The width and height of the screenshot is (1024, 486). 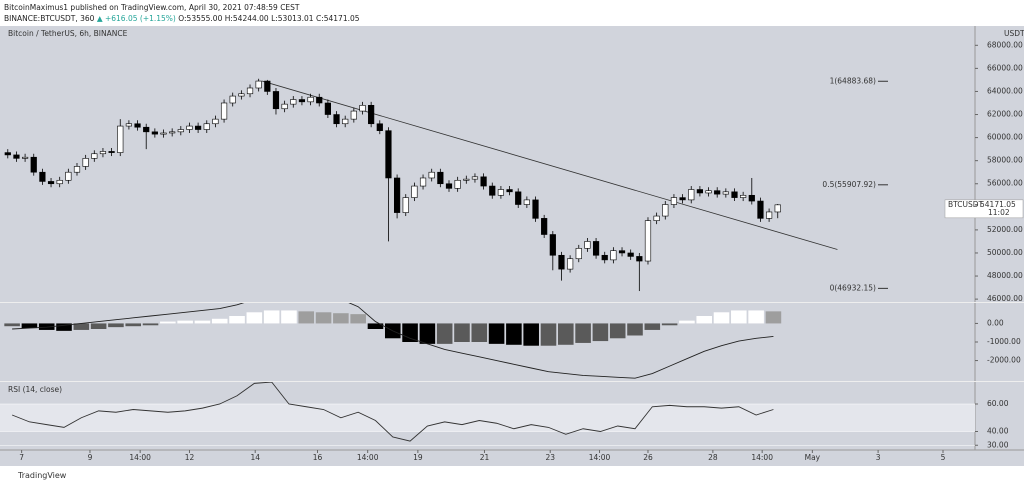 What do you see at coordinates (966, 204) in the screenshot?
I see `last-price-name: BTCUSDT` at bounding box center [966, 204].